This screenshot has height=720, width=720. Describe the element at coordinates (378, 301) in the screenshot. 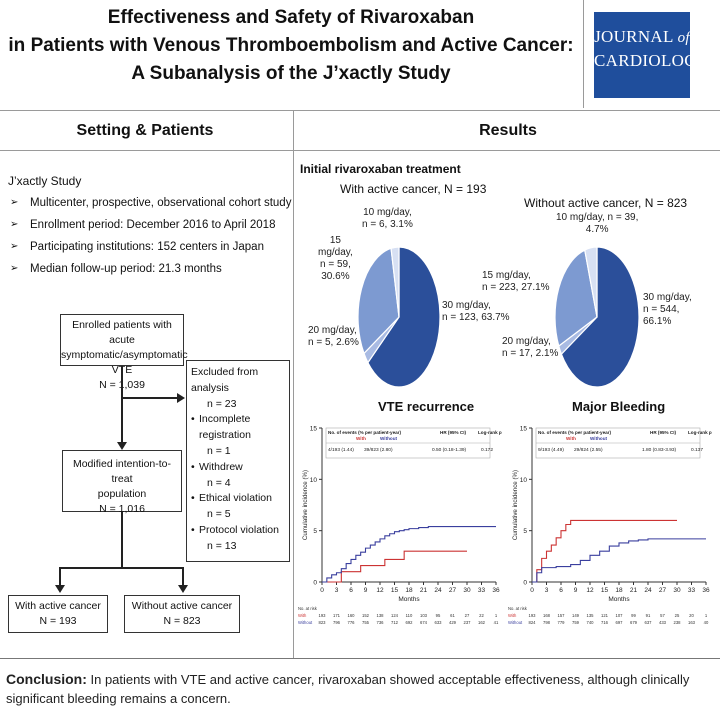

I see `pie-slice-15-mg-day` at that location.